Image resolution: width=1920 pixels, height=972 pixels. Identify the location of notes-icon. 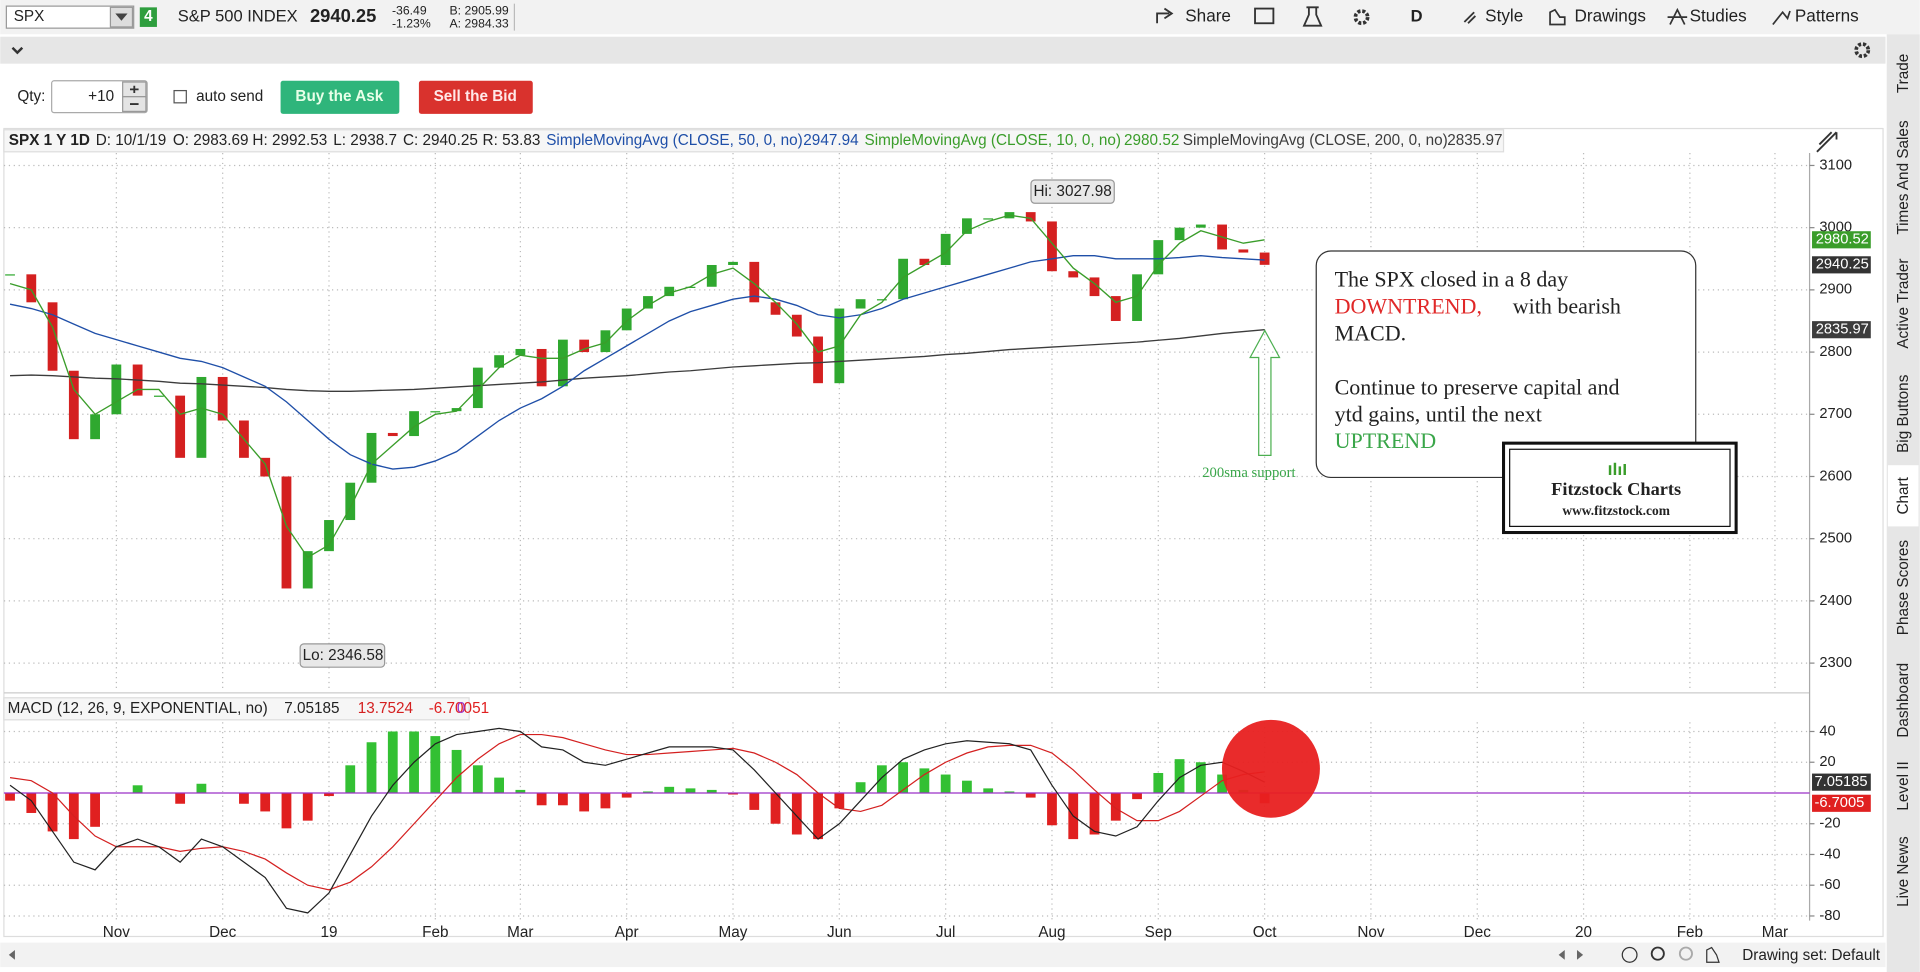
(1264, 16).